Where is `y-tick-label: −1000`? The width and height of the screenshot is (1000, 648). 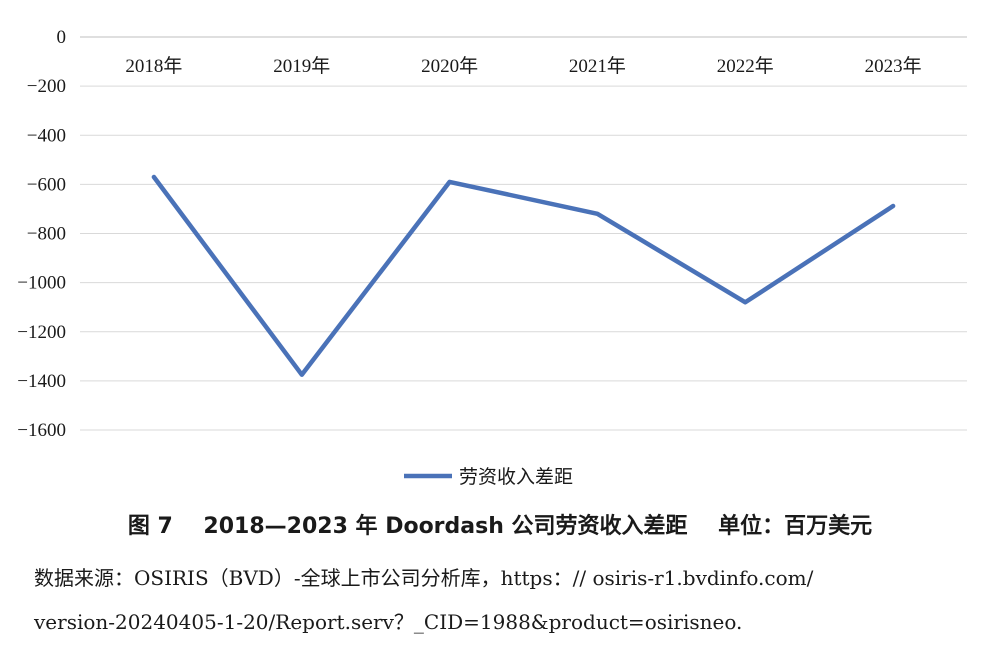 y-tick-label: −1000 is located at coordinates (41, 283).